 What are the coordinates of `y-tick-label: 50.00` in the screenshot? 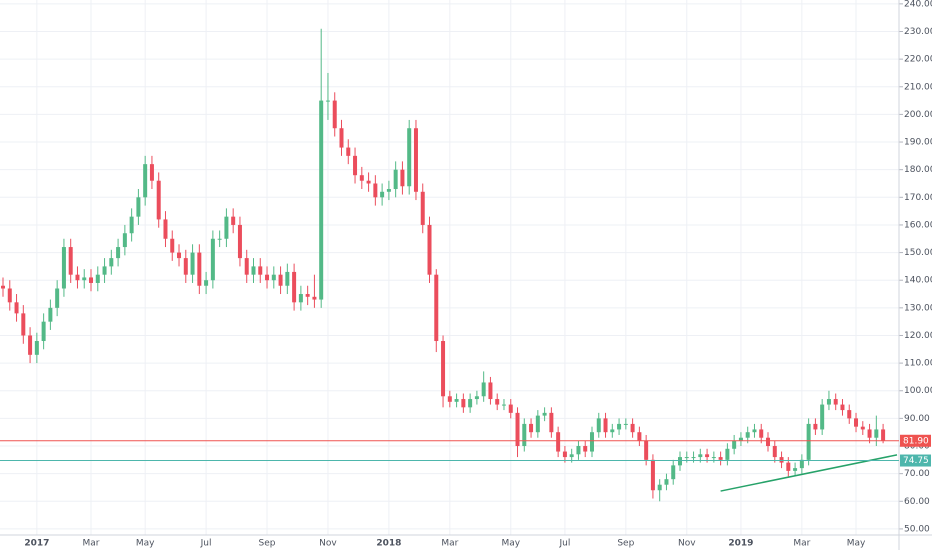 It's located at (917, 529).